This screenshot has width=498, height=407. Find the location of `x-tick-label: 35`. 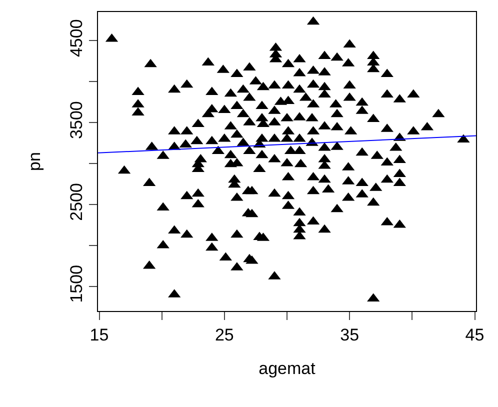

x-tick-label: 35 is located at coordinates (350, 334).